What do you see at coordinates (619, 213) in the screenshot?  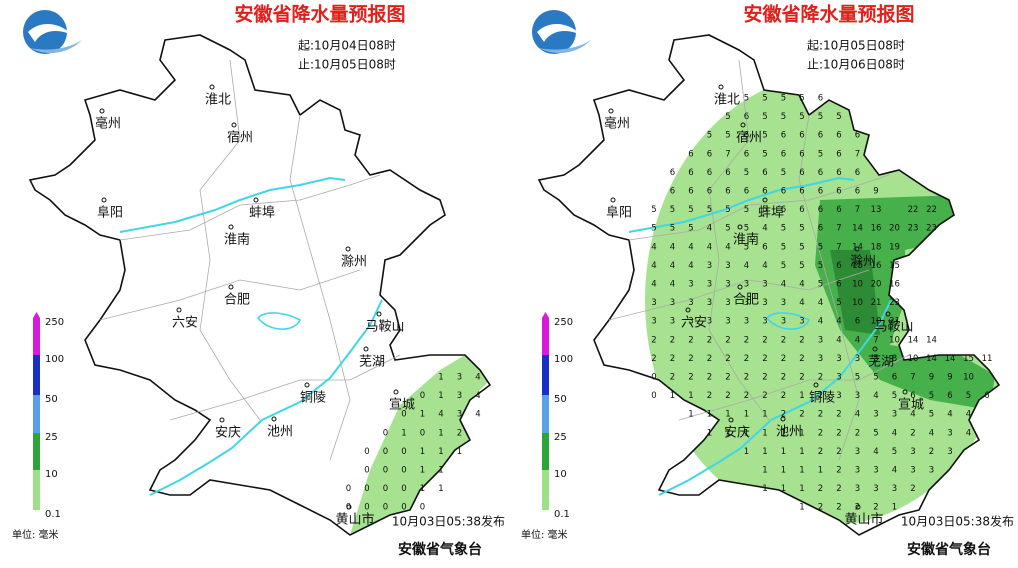 I see `city-label: 阜阳` at bounding box center [619, 213].